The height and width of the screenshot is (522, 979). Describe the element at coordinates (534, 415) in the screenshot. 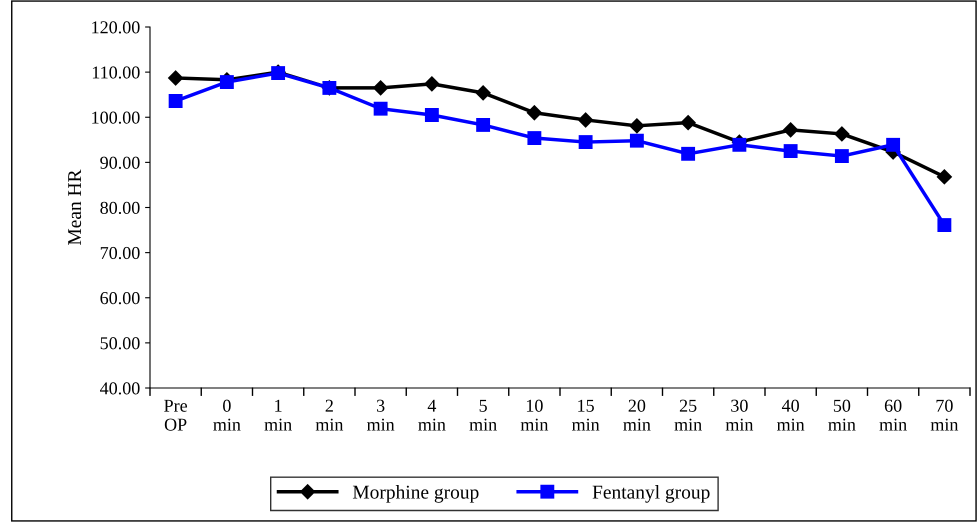

I see `x-tick-label: 10 min` at that location.